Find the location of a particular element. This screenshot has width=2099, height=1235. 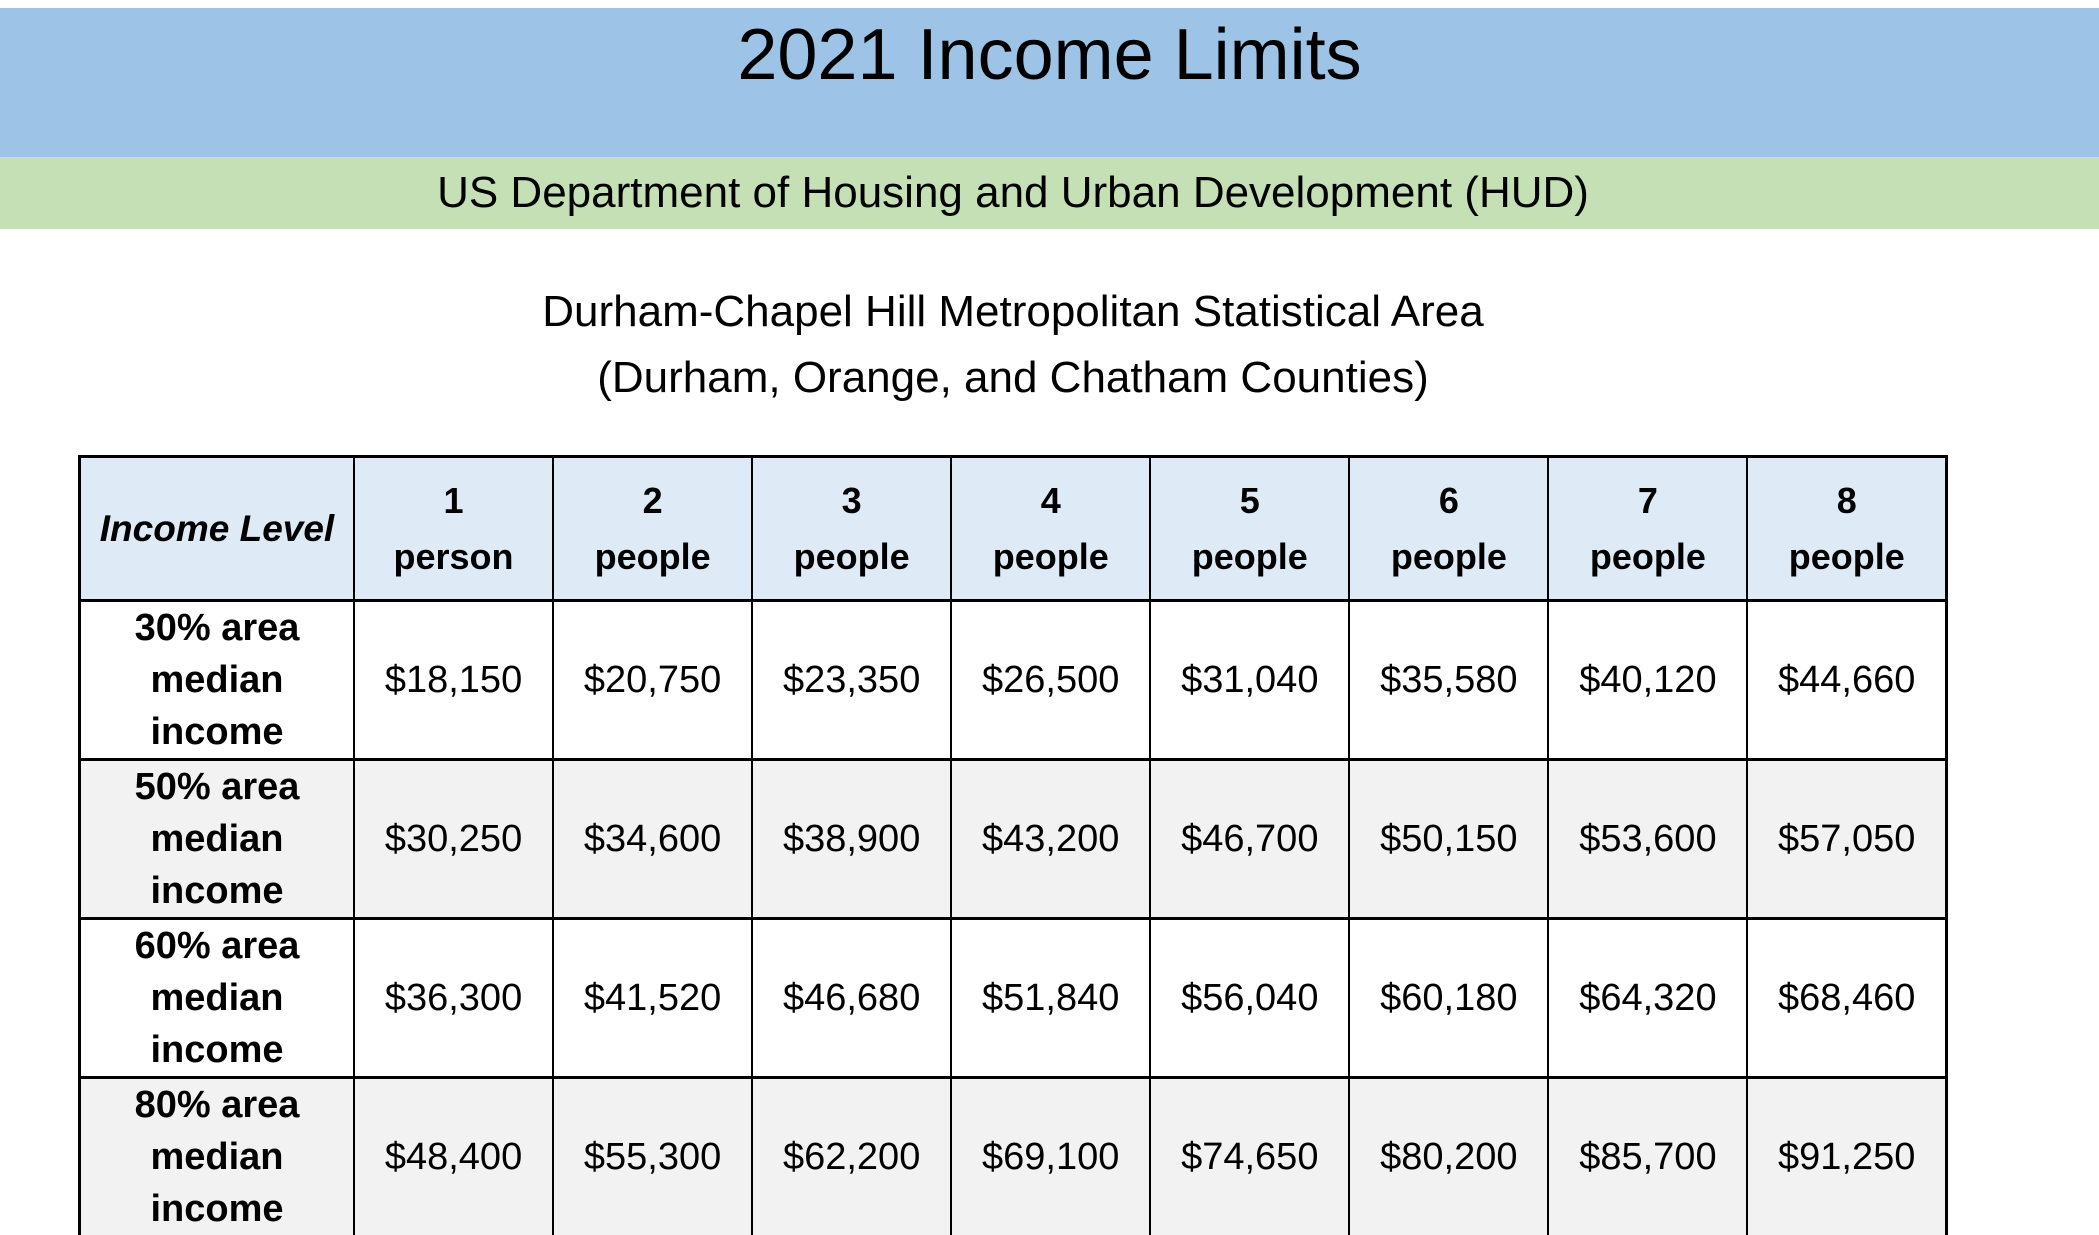

value-cell: $60,180 is located at coordinates (1449, 998).